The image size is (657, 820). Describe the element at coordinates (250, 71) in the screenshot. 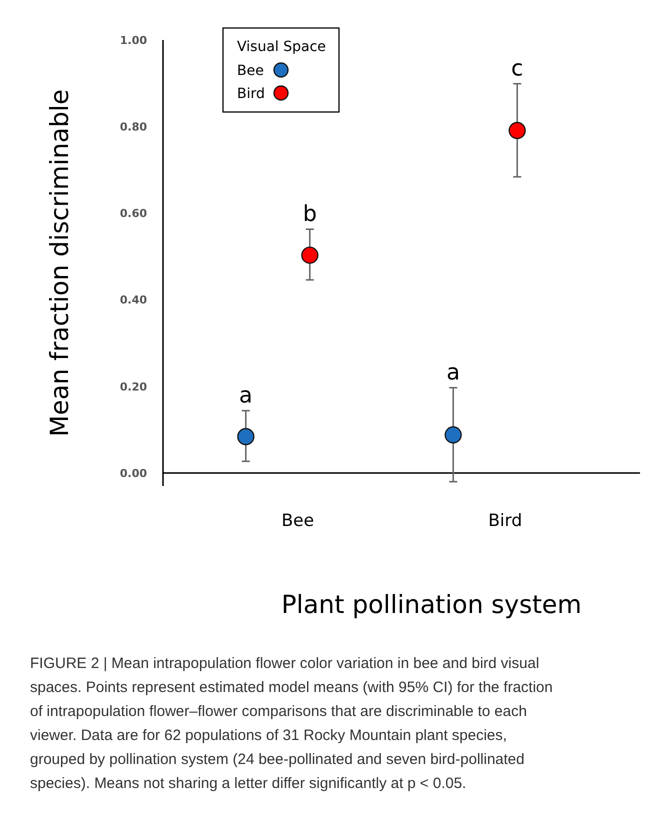

I see `legend-label: Bee` at that location.